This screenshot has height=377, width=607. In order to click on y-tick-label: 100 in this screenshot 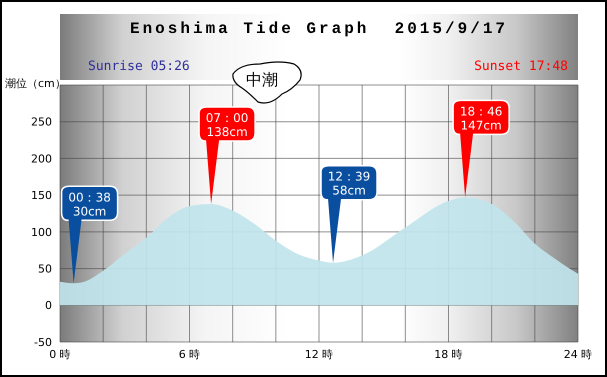, I will do `click(41, 232)`.